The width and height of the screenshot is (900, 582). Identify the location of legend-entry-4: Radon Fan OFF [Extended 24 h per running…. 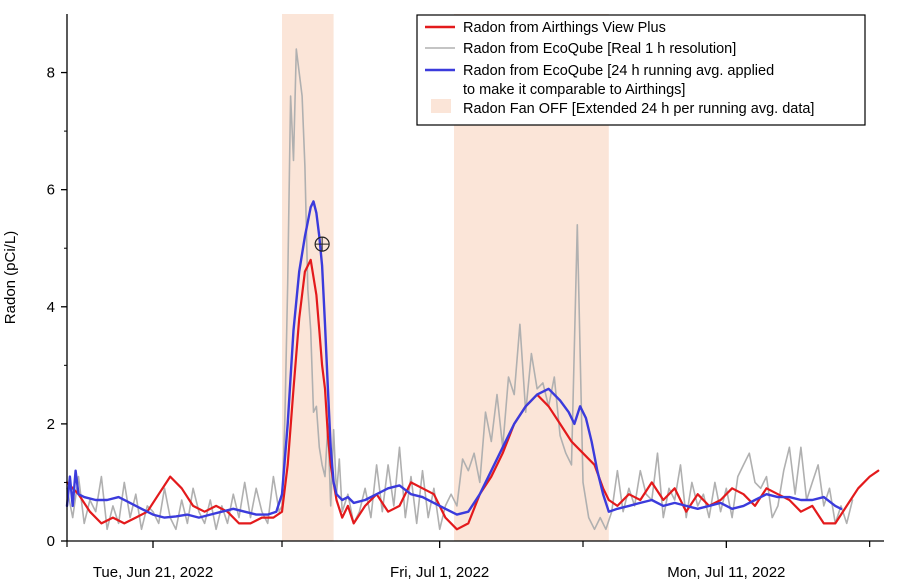
(638, 109).